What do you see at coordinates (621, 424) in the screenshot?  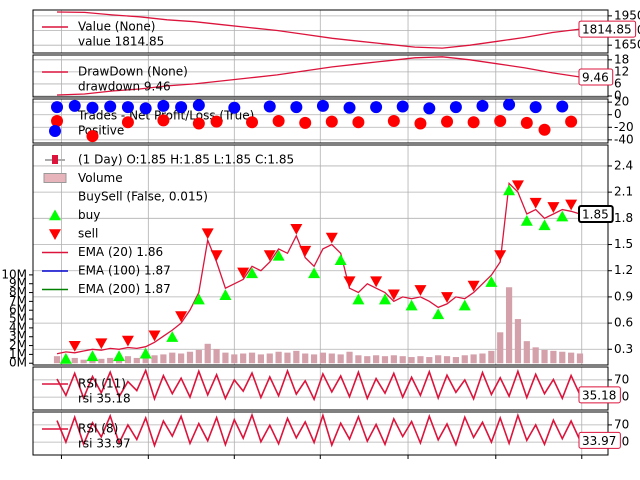 I see `y-tick-label: 70` at bounding box center [621, 424].